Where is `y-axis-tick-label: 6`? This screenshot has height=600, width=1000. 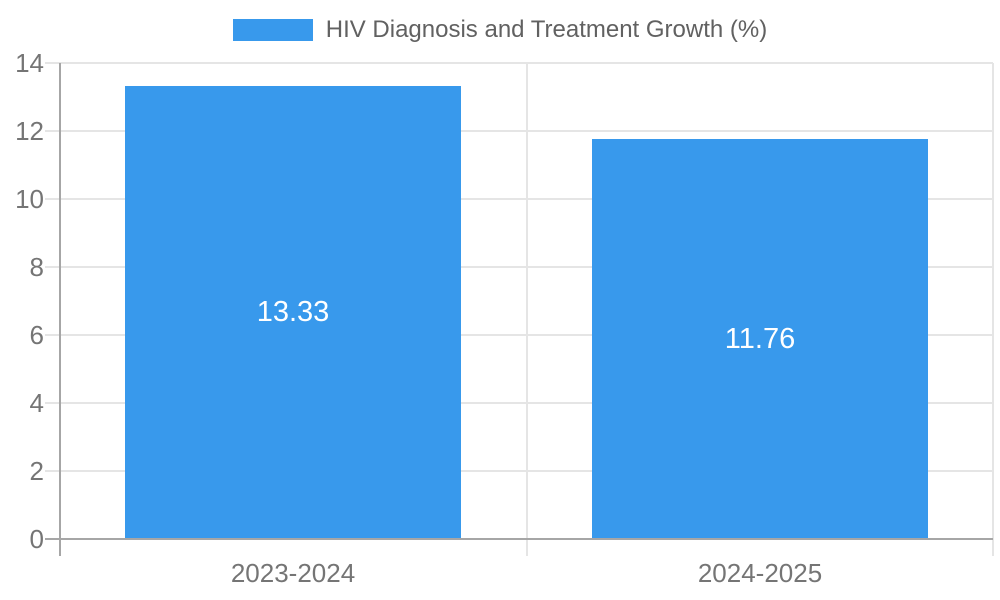
y-axis-tick-label: 6 is located at coordinates (36, 335).